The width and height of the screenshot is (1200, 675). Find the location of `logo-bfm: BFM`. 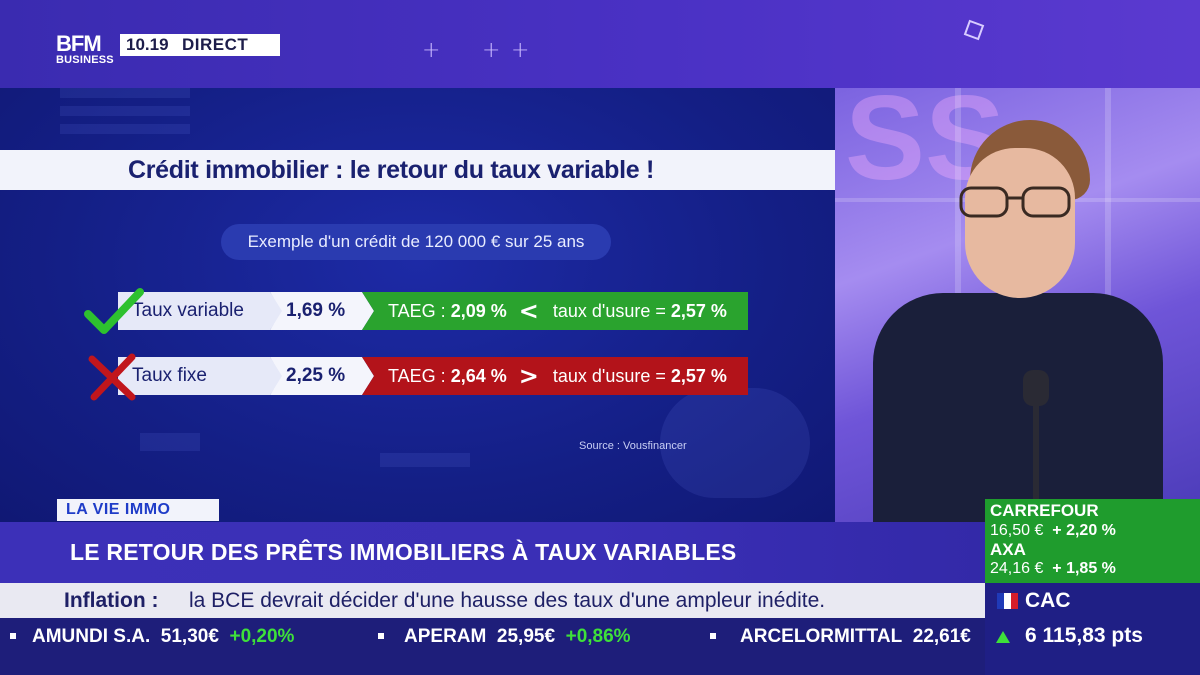

logo-bfm: BFM is located at coordinates (79, 43).